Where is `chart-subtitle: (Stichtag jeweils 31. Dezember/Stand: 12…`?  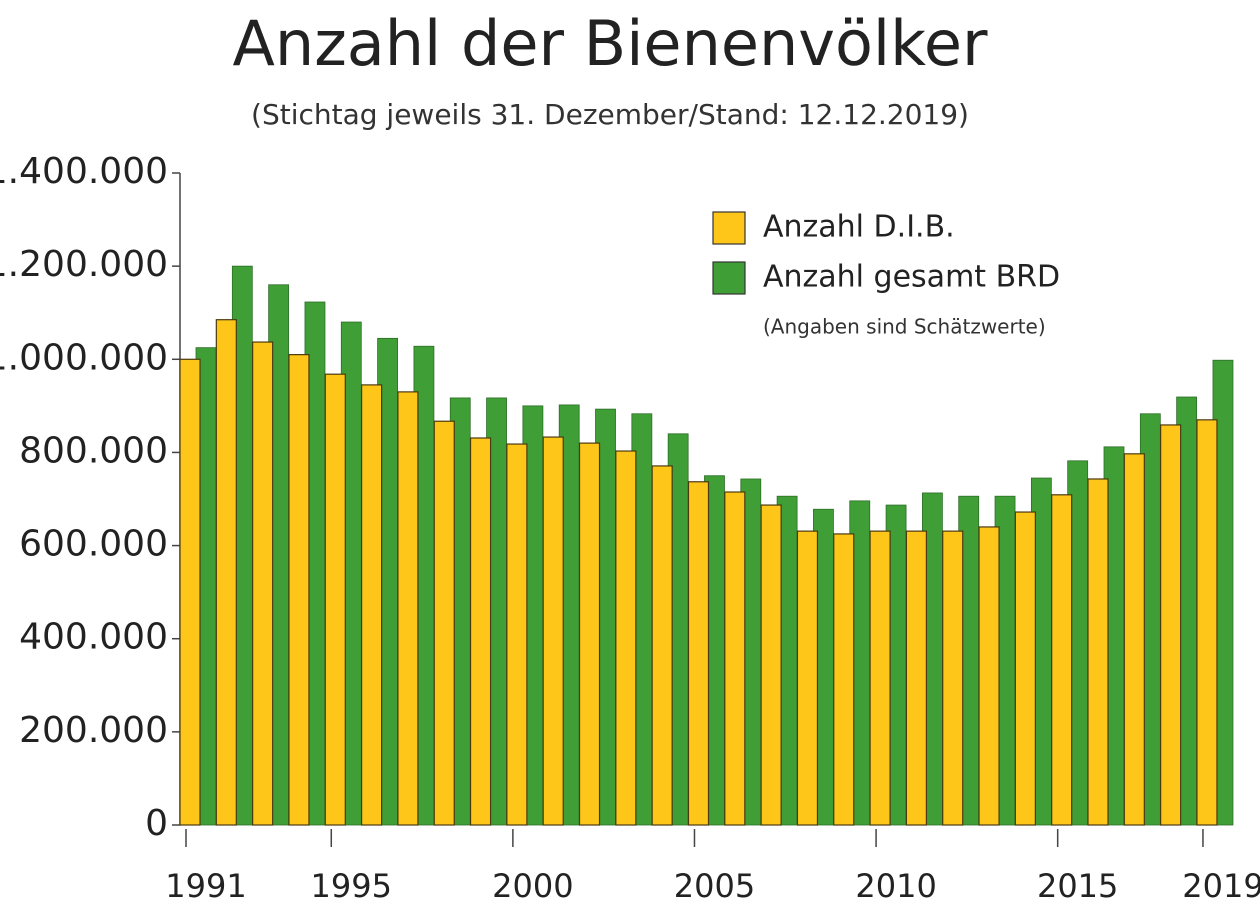 chart-subtitle: (Stichtag jeweils 31. Dezember/Stand: 12… is located at coordinates (610, 114).